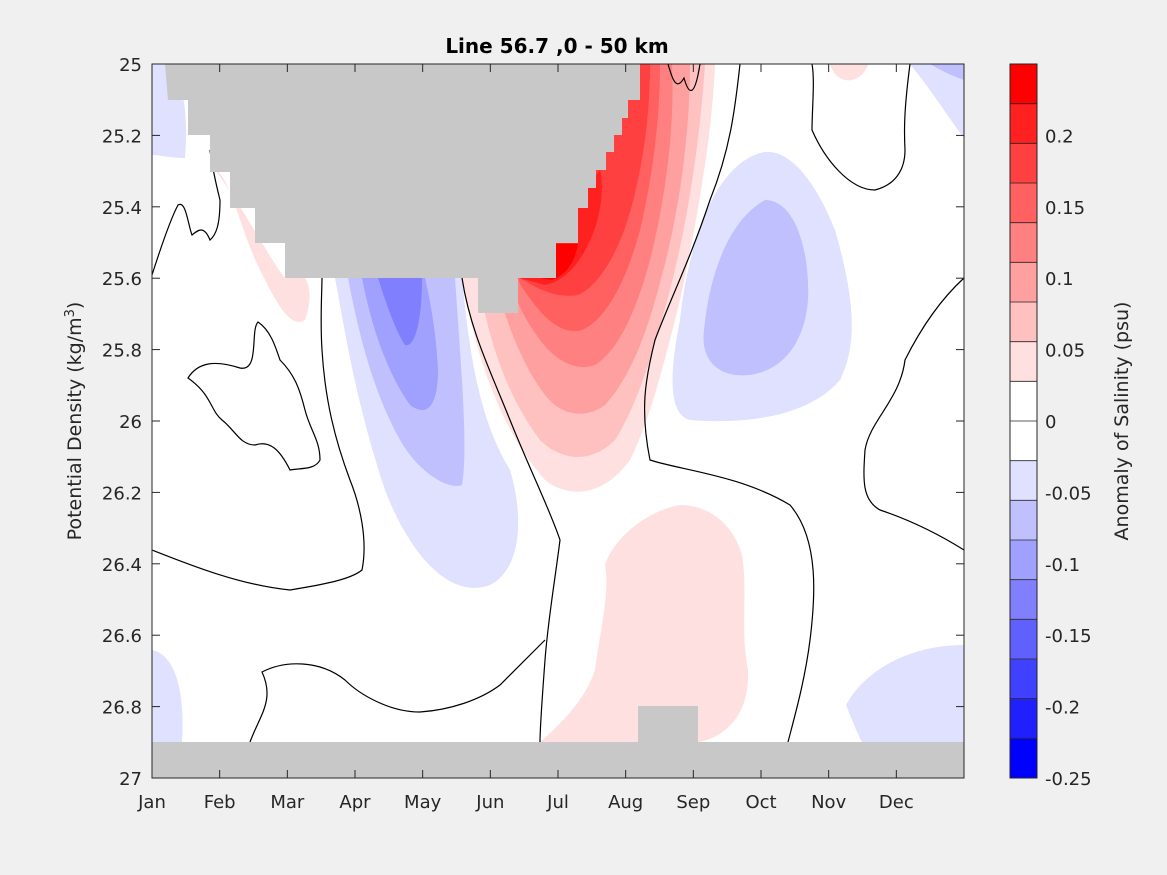  I want to click on y-tick-label: 26, so click(130, 422).